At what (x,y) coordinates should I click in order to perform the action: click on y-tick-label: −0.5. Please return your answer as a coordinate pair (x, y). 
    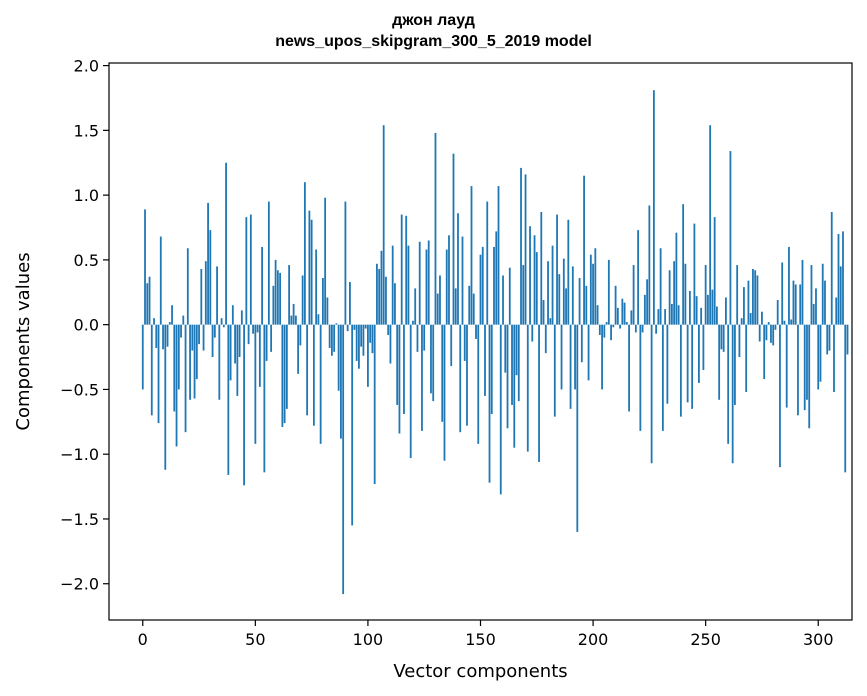
    Looking at the image, I should click on (79, 389).